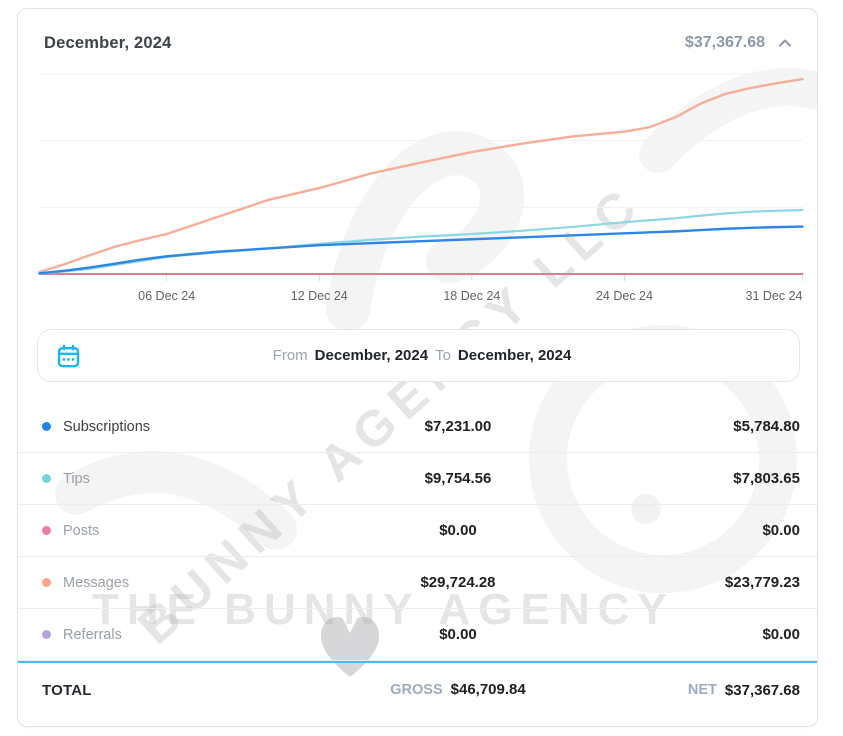 The image size is (843, 736). Describe the element at coordinates (766, 426) in the screenshot. I see `row-net-value: $5,784.80` at that location.